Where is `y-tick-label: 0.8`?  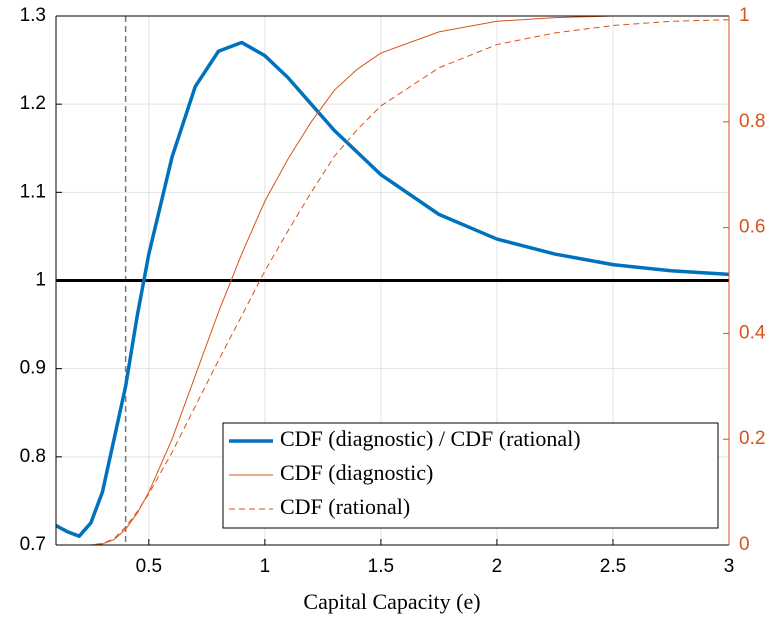
y-tick-label: 0.8 is located at coordinates (33, 456).